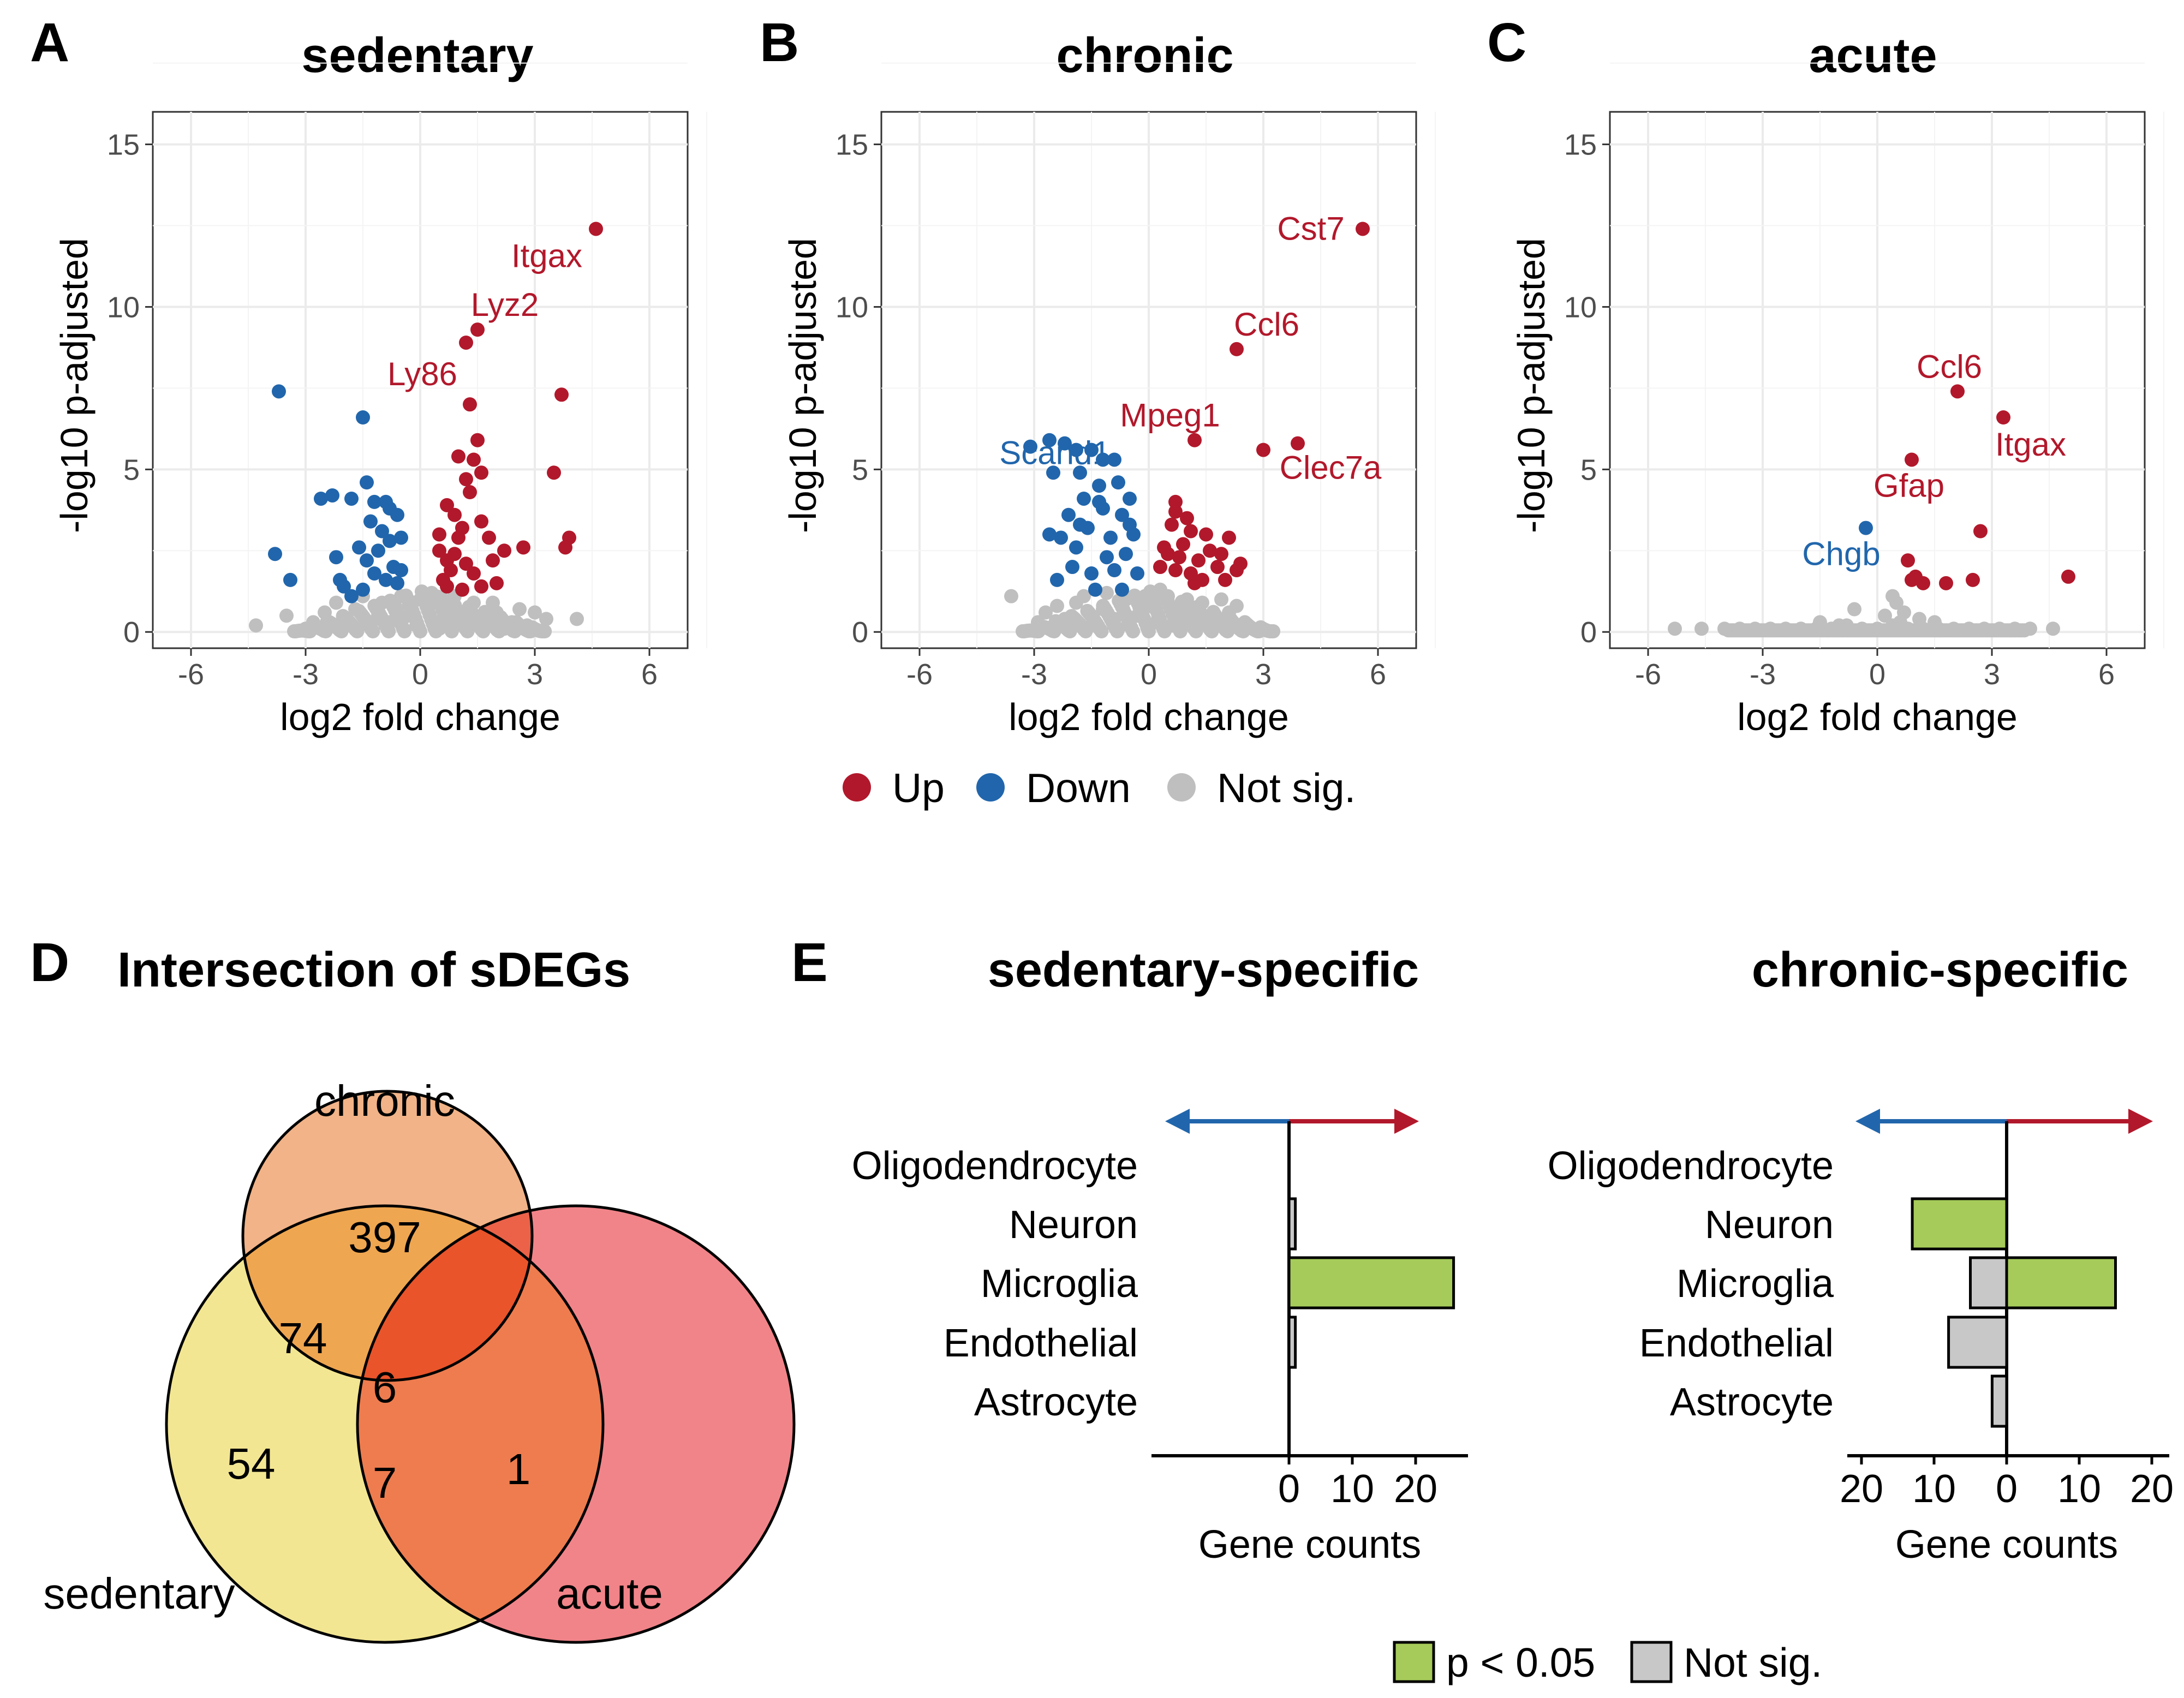 The height and width of the screenshot is (1698, 2184). Describe the element at coordinates (74, 385) in the screenshot. I see `y-axis-label: -log10 p-adjusted` at that location.